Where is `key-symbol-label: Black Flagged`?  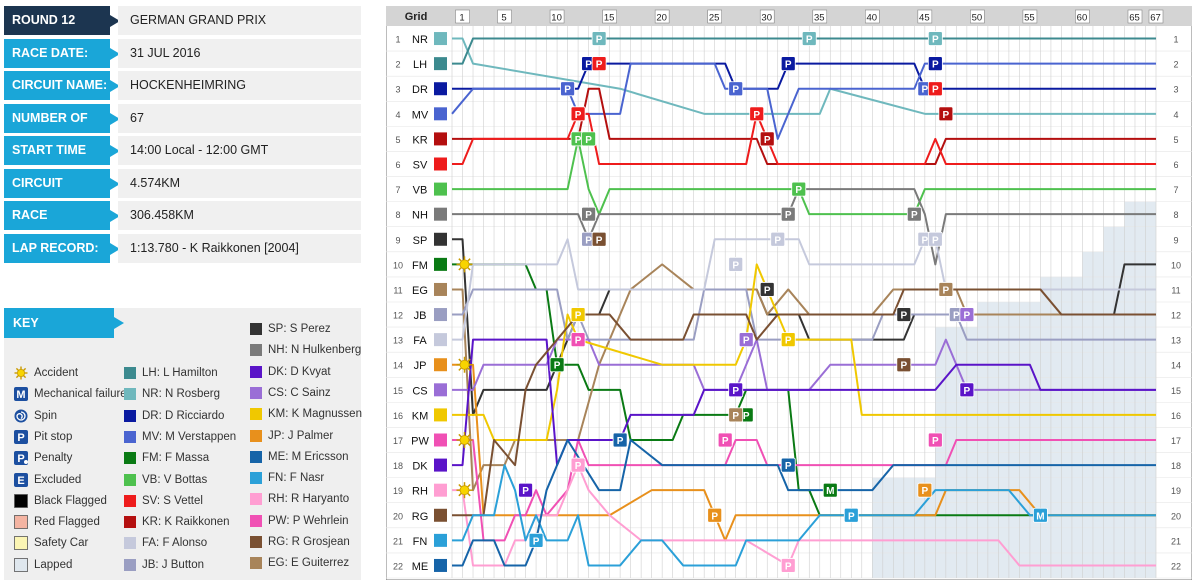 key-symbol-label: Black Flagged is located at coordinates (70, 500).